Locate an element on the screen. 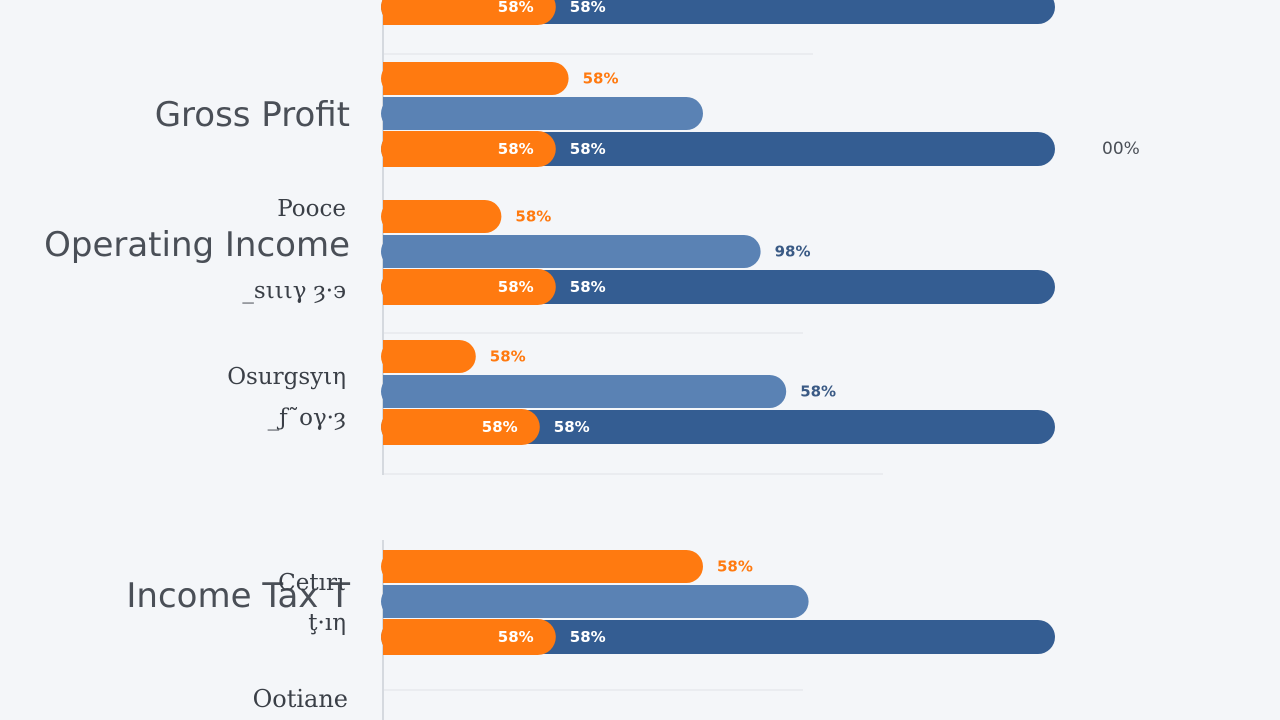  side-label: Osurgsyιη is located at coordinates (286, 377).